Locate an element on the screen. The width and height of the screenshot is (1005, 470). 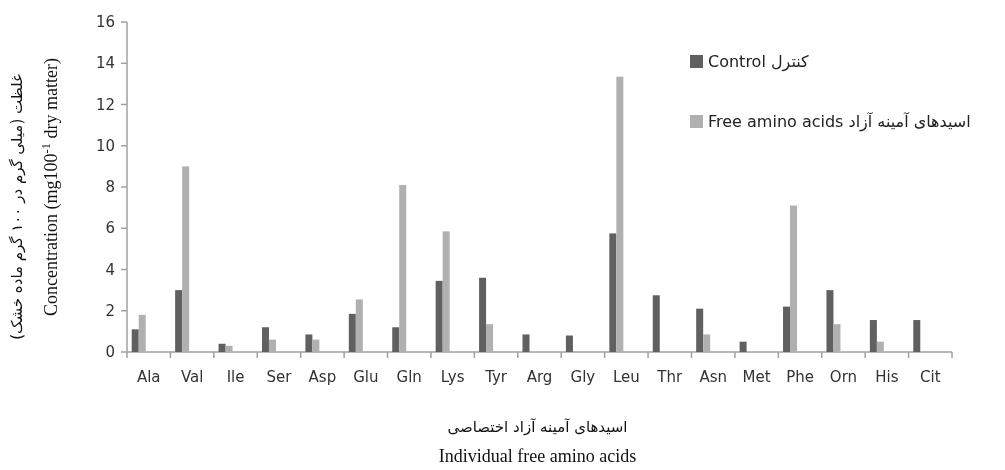
x-tick-label: Asn is located at coordinates (713, 377).